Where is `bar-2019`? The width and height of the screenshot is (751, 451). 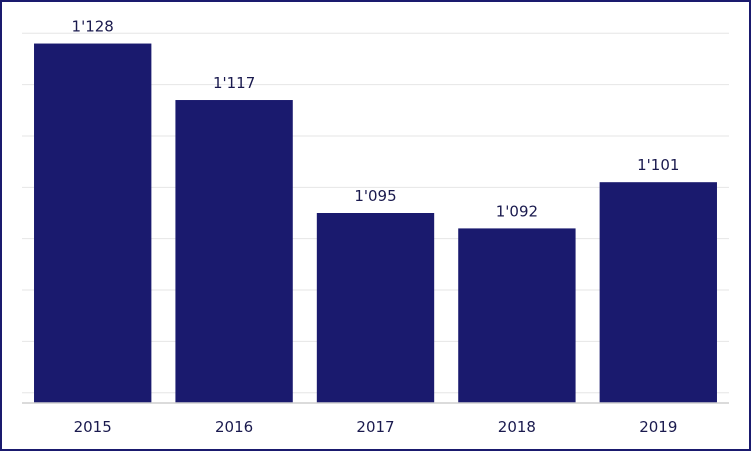 bar-2019 is located at coordinates (658, 292).